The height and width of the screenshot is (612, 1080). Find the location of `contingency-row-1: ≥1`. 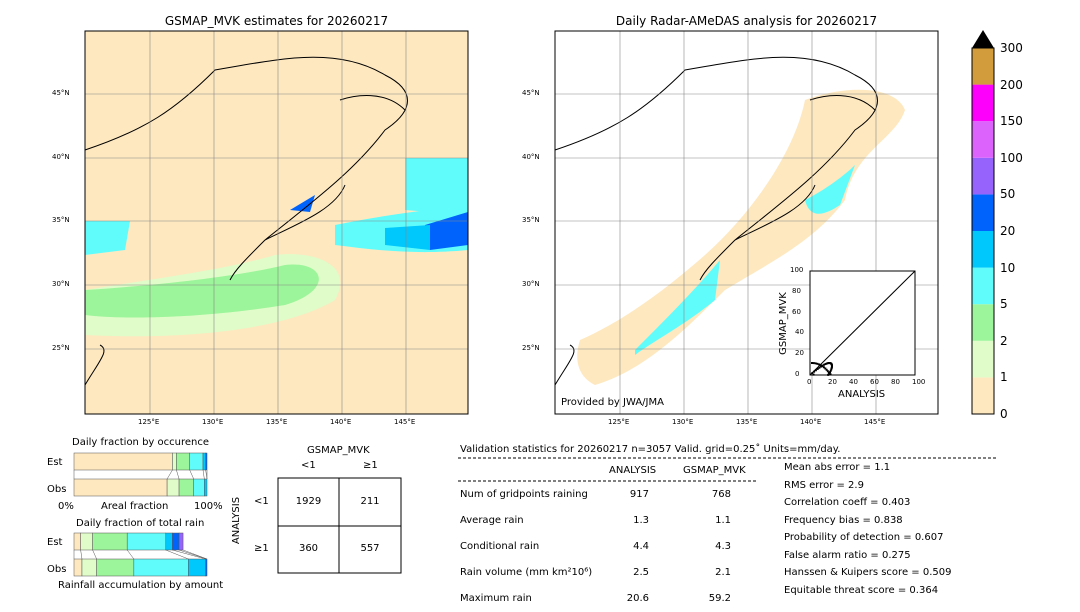

contingency-row-1: ≥1 is located at coordinates (261, 548).